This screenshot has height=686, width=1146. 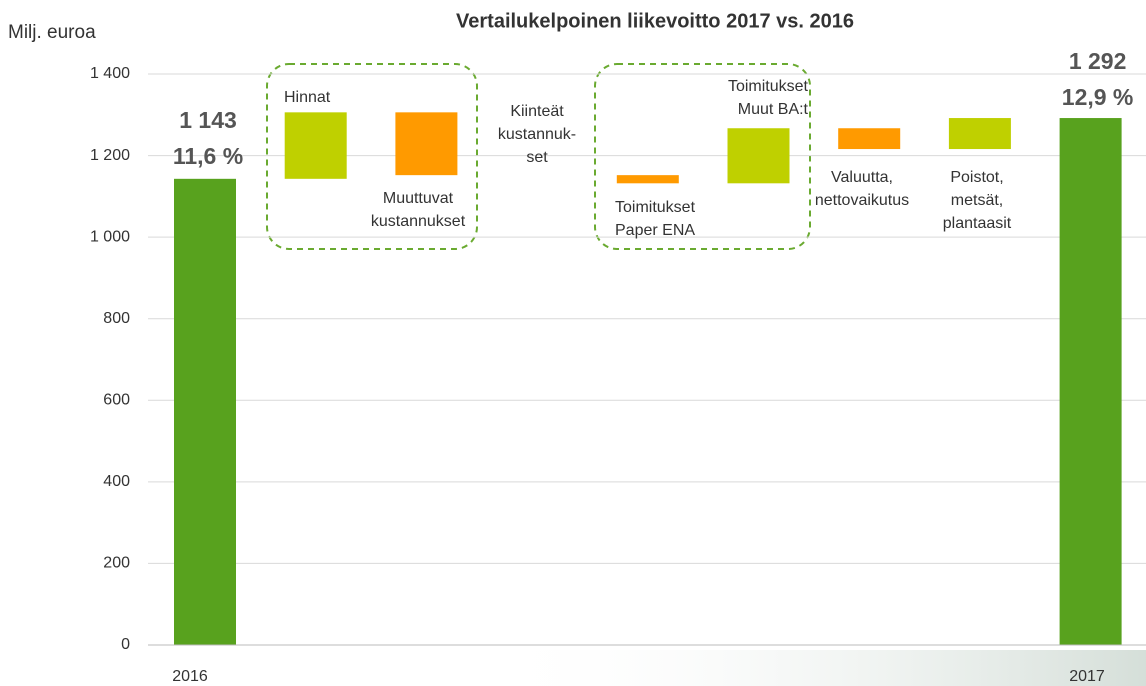 I want to click on x-tick-label: Toimitukset Paper ENA, so click(x=655, y=219).